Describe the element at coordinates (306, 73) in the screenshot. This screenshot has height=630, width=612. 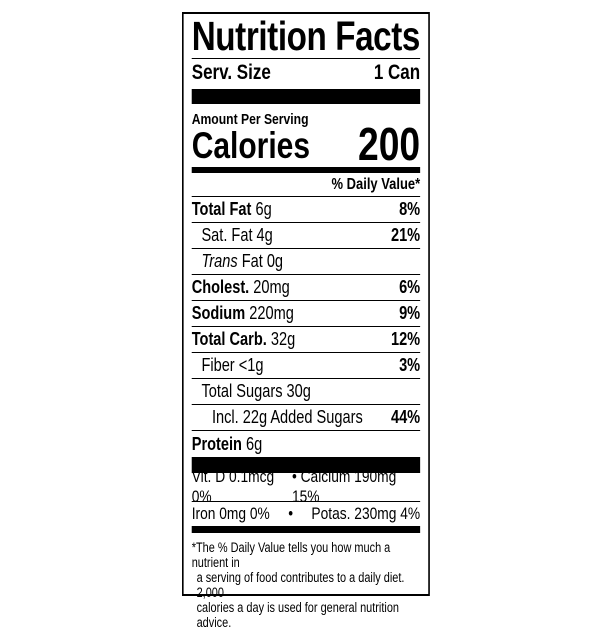
I see `serving-size-row: Serv. Size 1 Can` at that location.